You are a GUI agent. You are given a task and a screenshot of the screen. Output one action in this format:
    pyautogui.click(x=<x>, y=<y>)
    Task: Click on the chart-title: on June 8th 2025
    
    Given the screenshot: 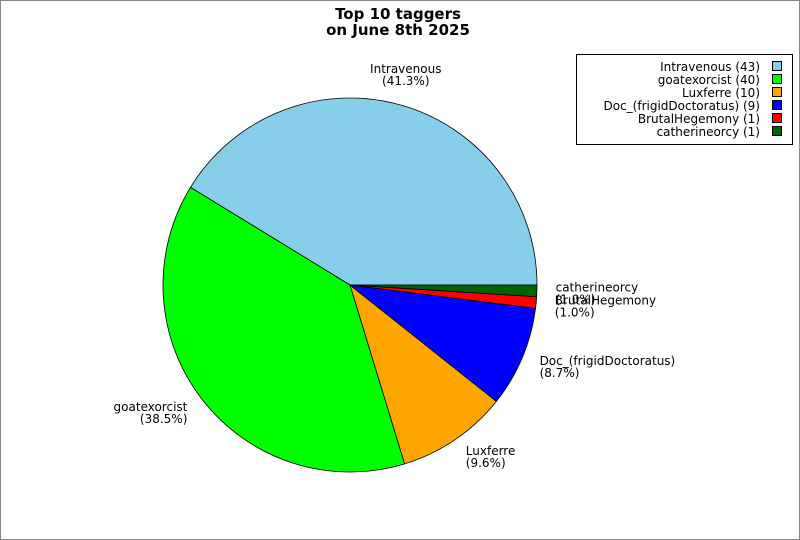 What is the action you would take?
    pyautogui.click(x=398, y=30)
    